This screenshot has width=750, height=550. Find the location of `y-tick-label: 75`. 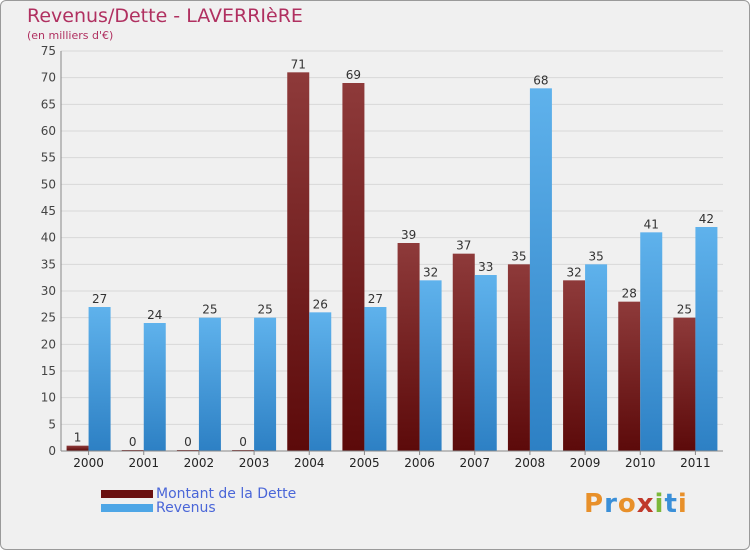

y-tick-label: 75 is located at coordinates (48, 51).